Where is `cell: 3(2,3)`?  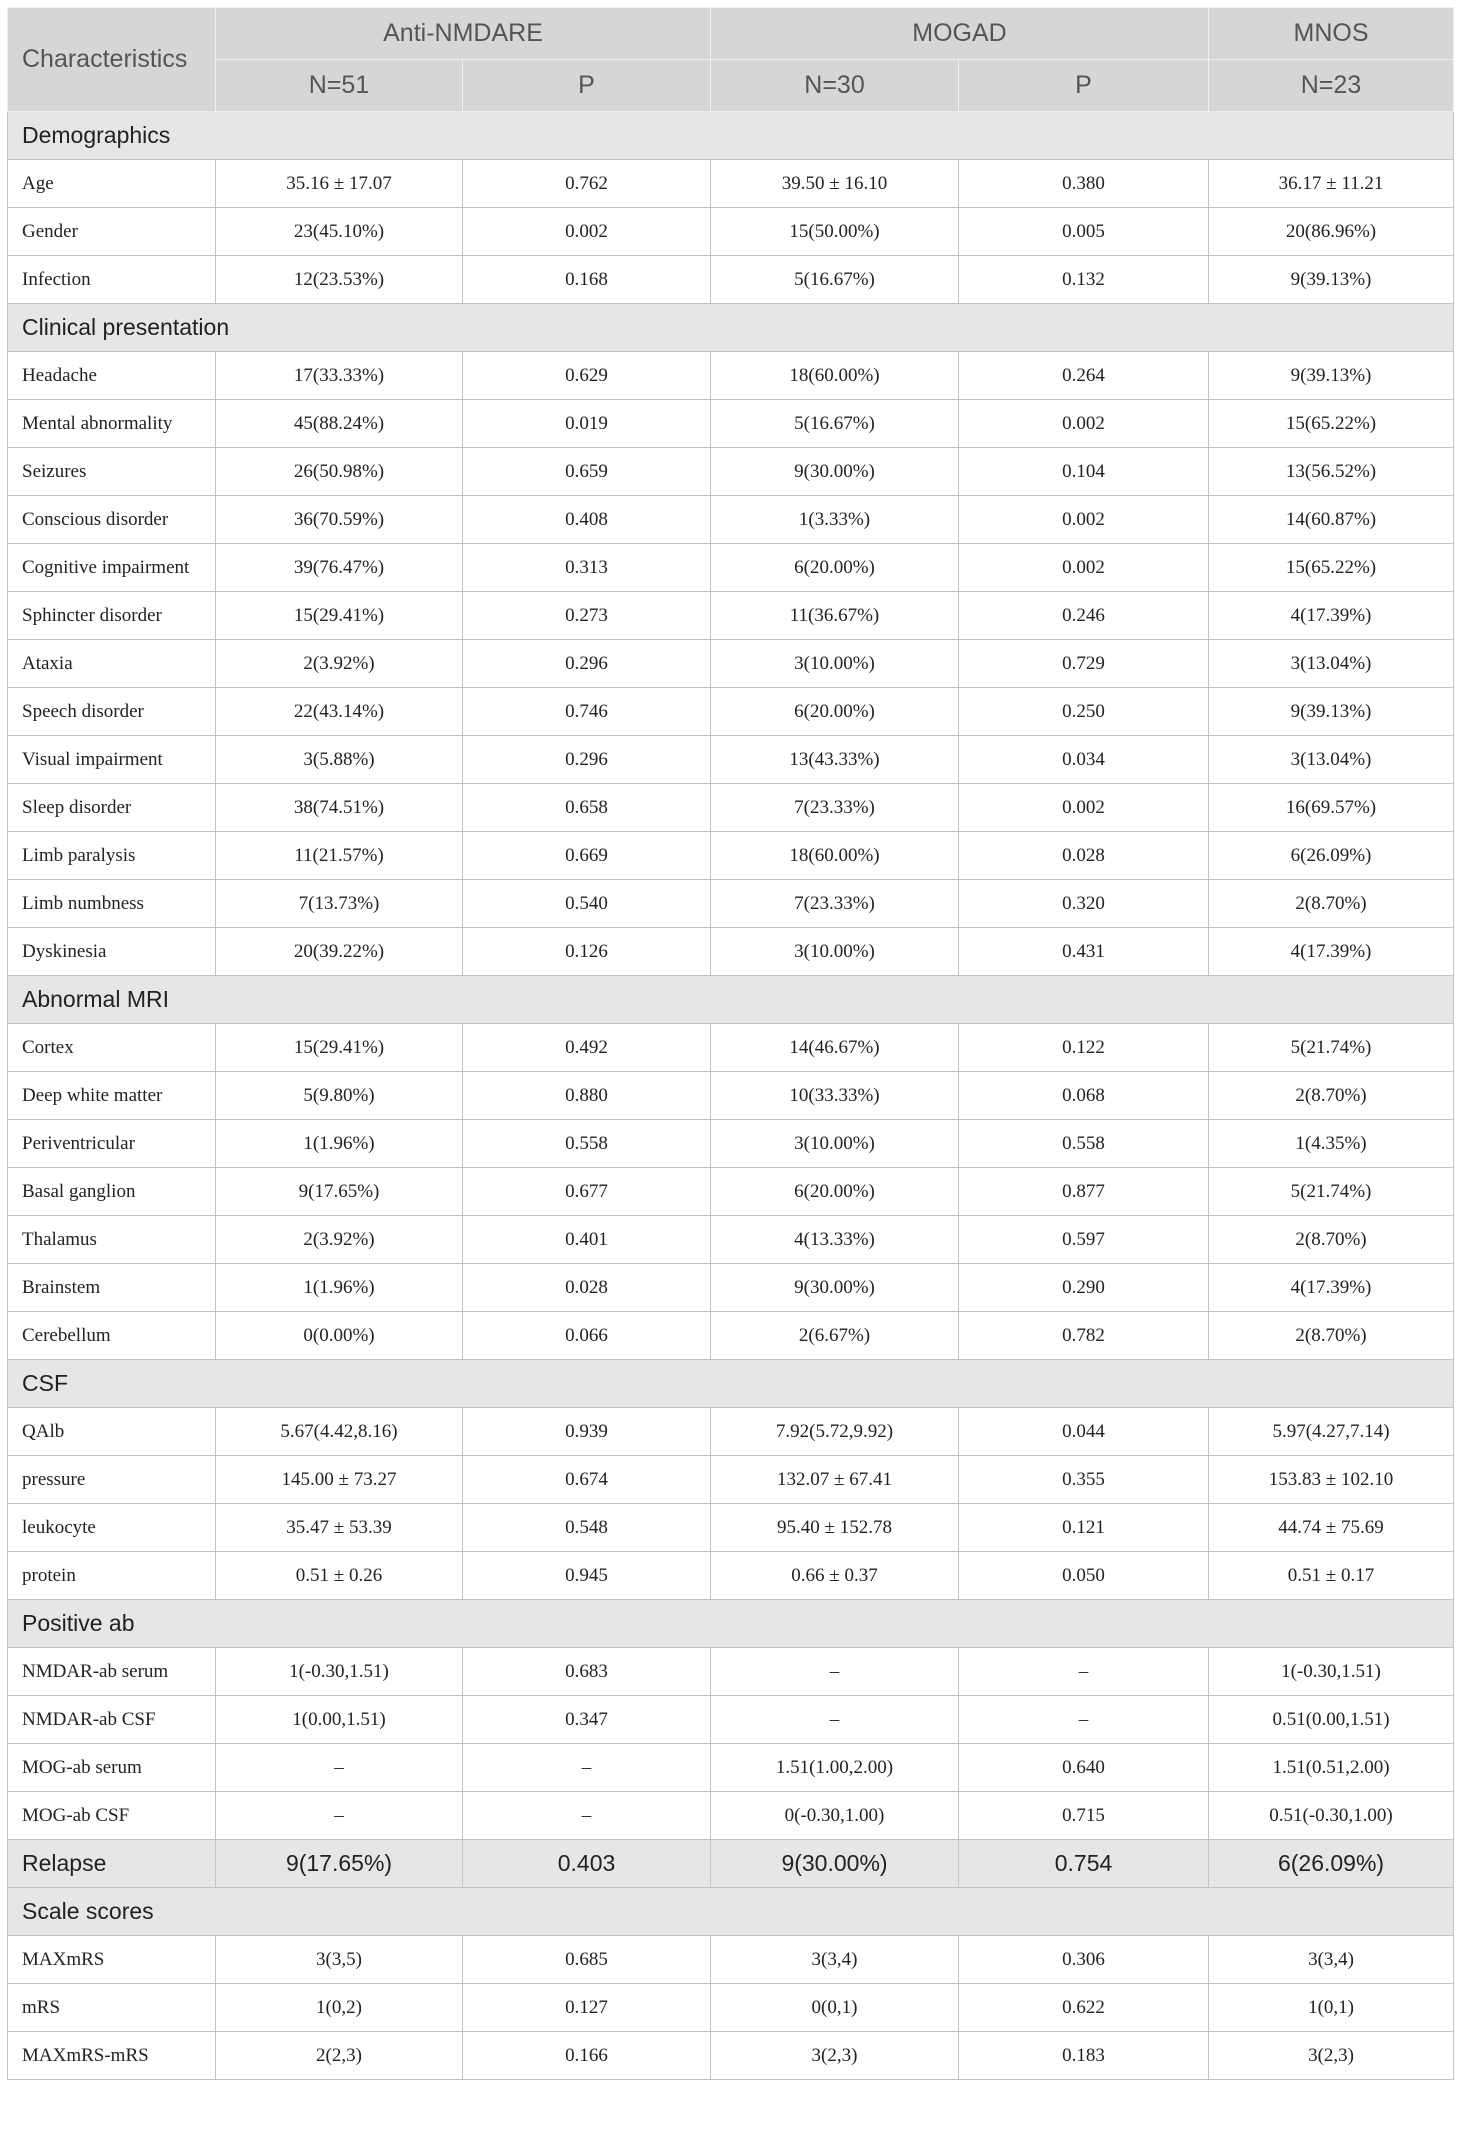
cell: 3(2,3) is located at coordinates (1331, 2055).